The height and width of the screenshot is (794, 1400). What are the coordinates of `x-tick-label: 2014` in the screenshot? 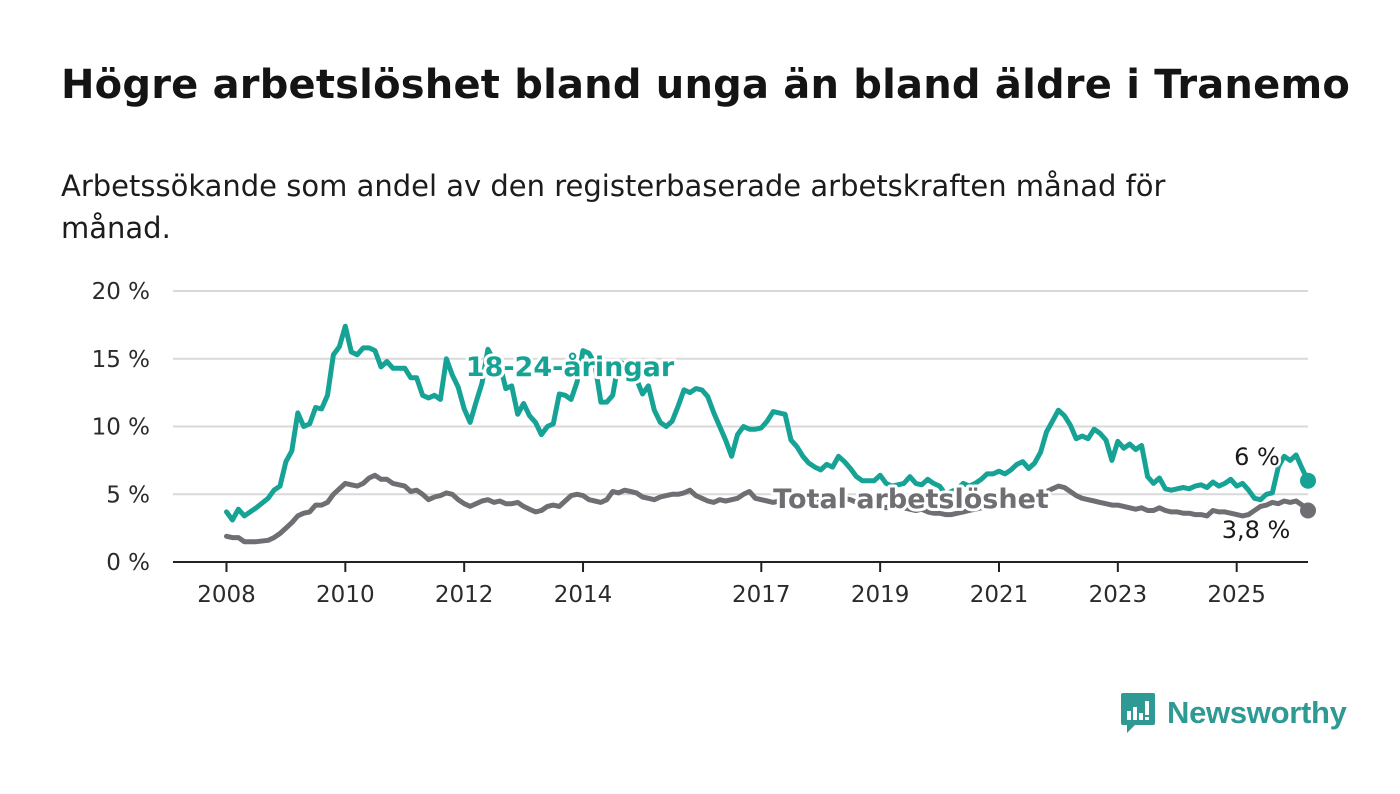 It's located at (583, 595).